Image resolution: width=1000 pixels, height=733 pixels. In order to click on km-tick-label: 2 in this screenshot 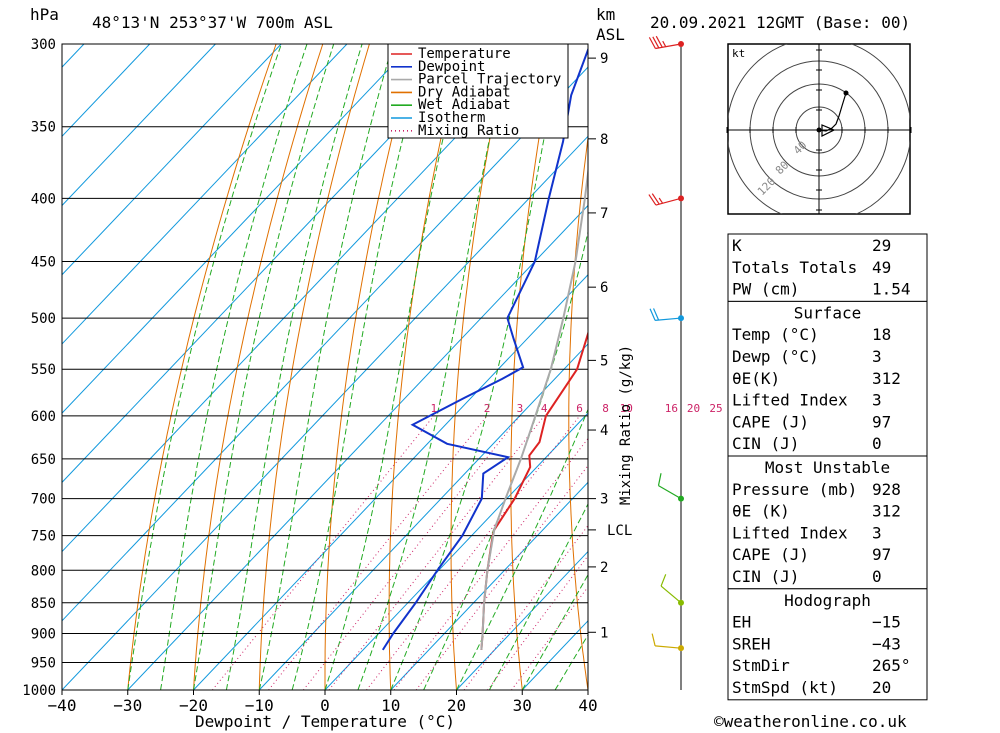, I will do `click(604, 568)`.